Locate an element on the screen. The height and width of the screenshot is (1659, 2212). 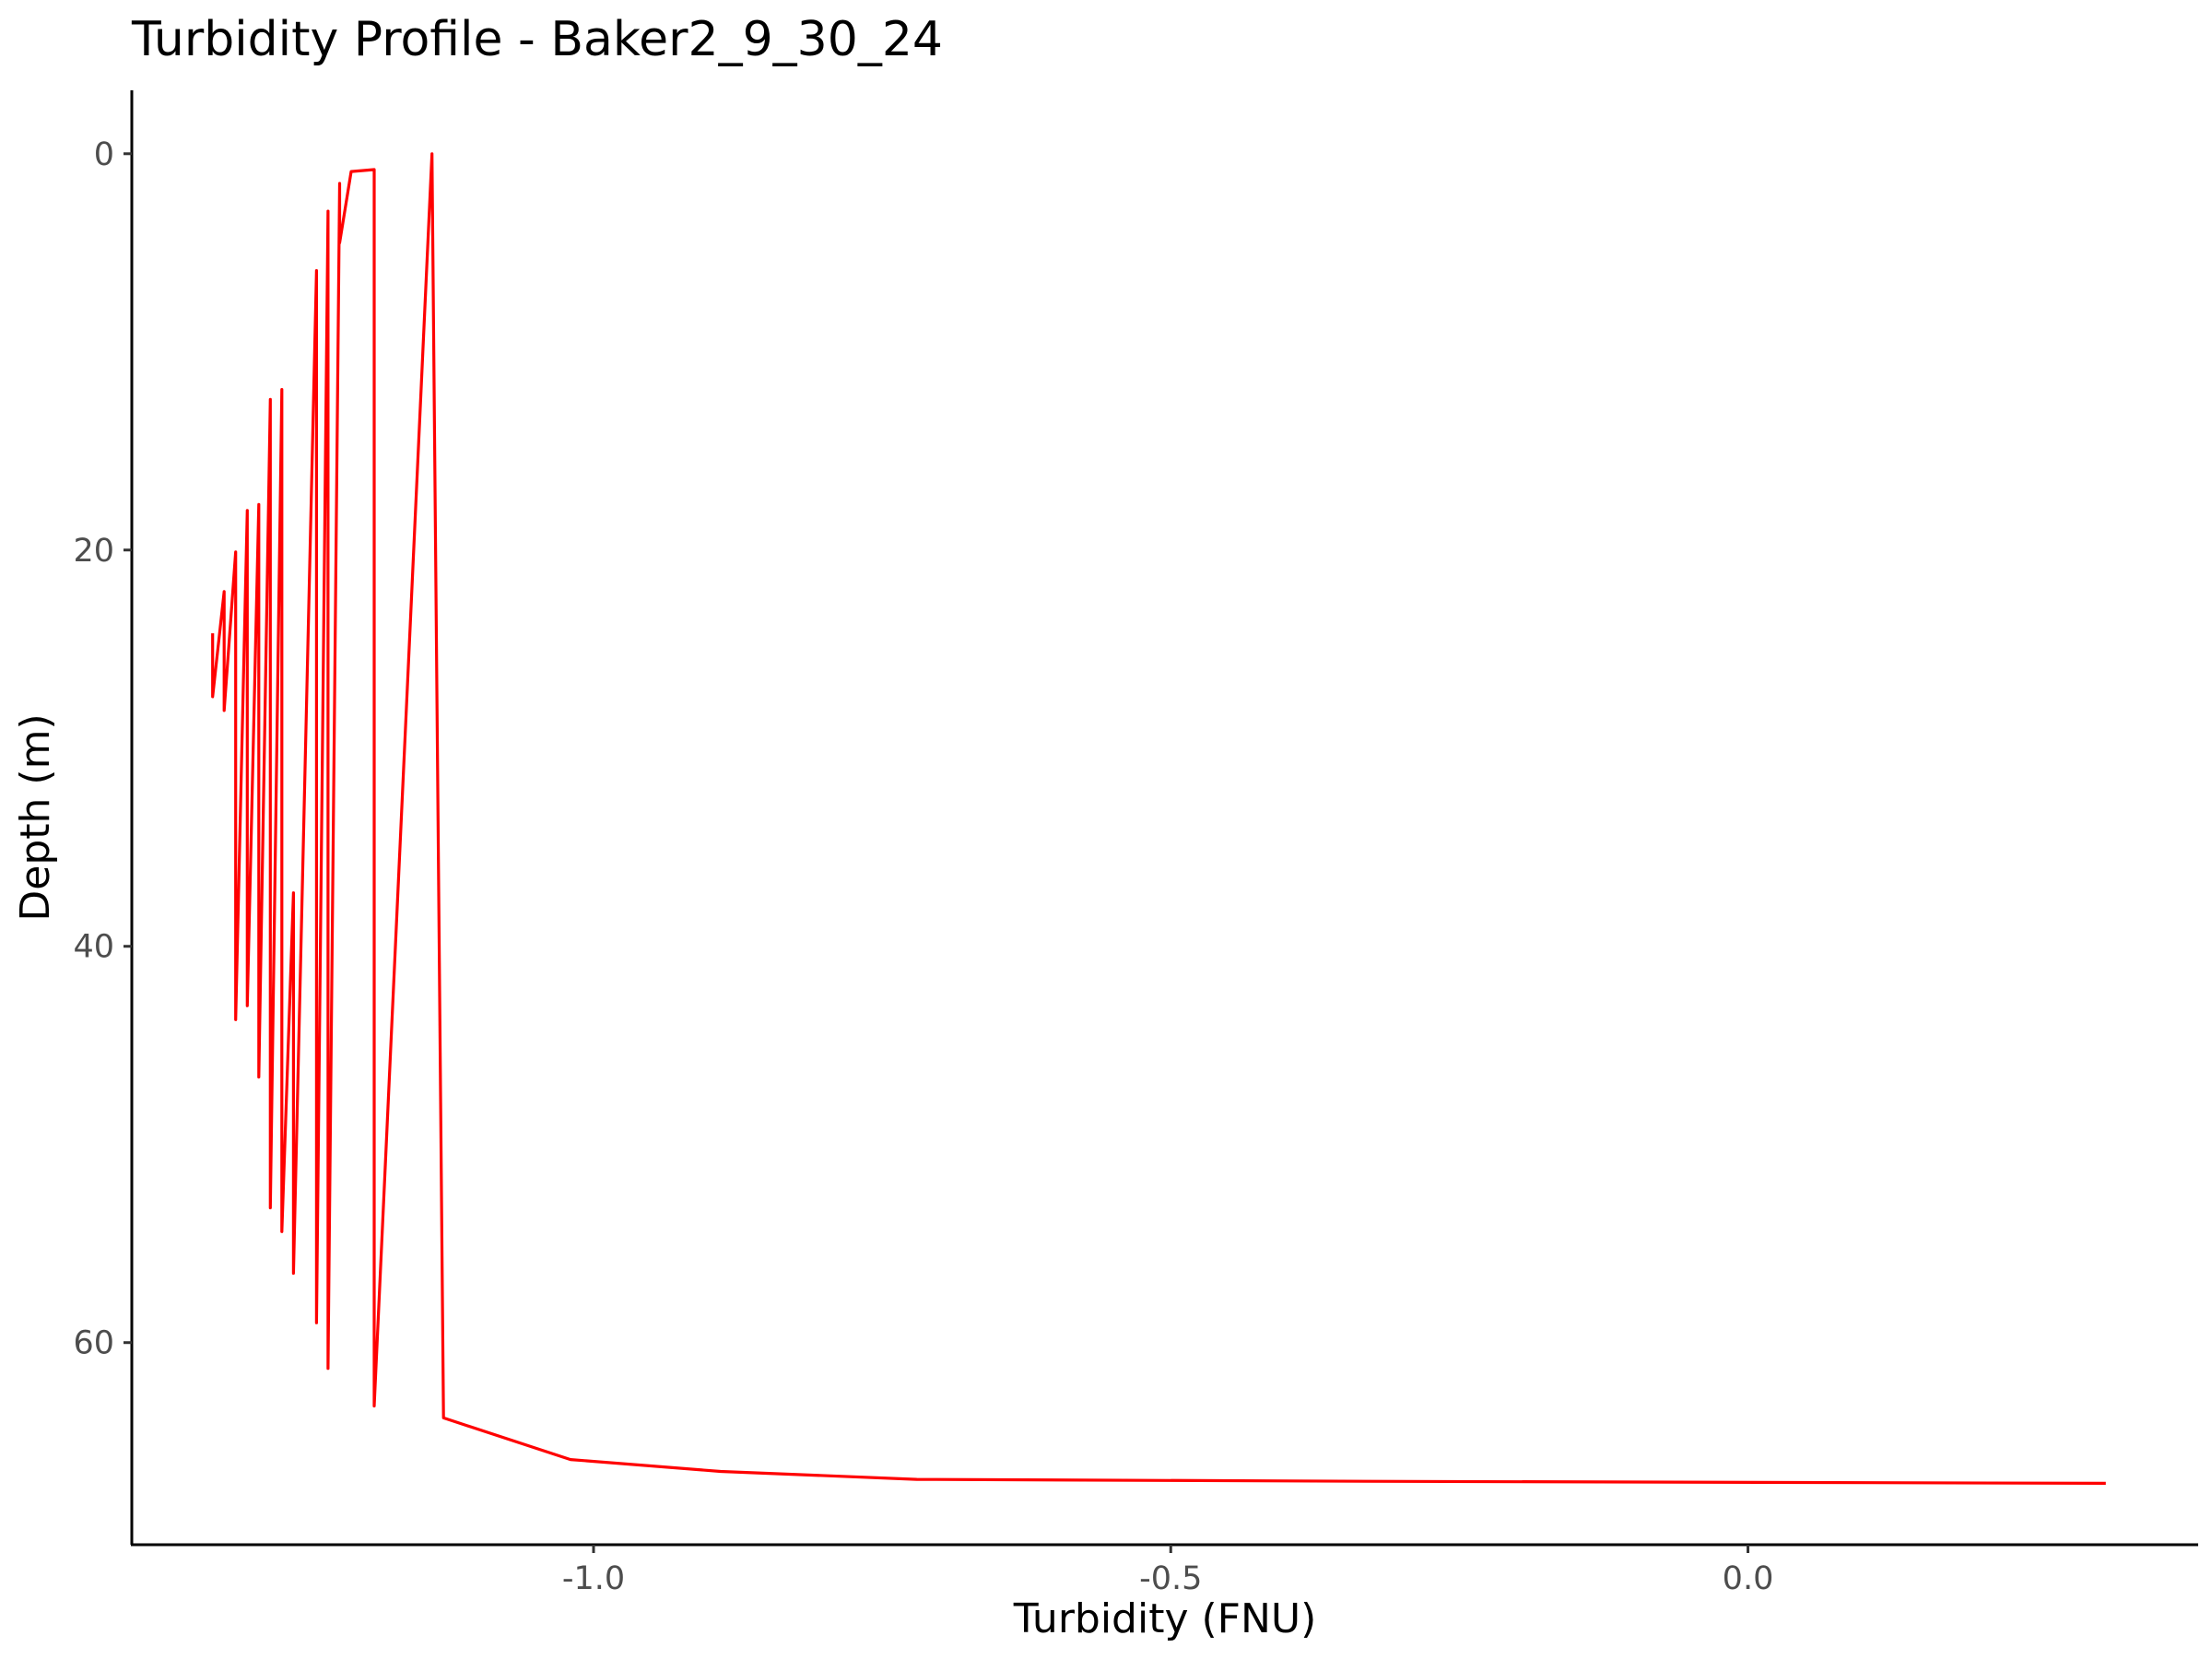
x-tick-label: 0.0 is located at coordinates (1748, 1578).